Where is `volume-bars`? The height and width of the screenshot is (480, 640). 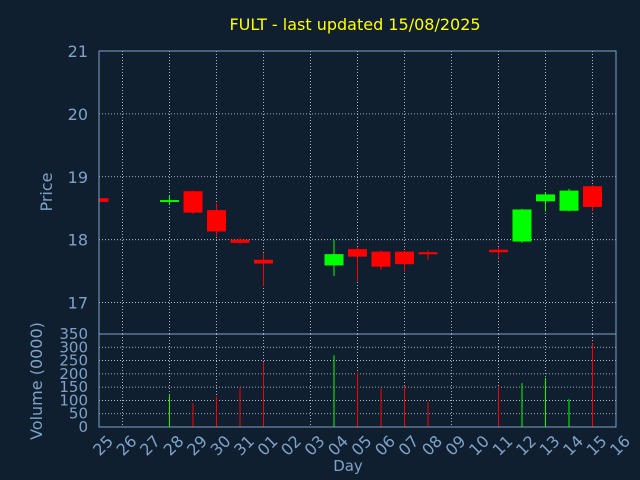 volume-bars is located at coordinates (381, 385).